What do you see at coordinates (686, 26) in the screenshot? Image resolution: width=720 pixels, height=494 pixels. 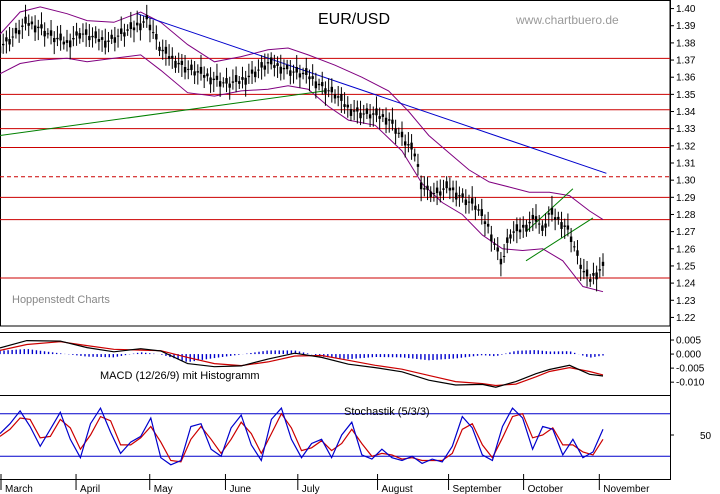 I see `price-y-tick-label: 1.39` at bounding box center [686, 26].